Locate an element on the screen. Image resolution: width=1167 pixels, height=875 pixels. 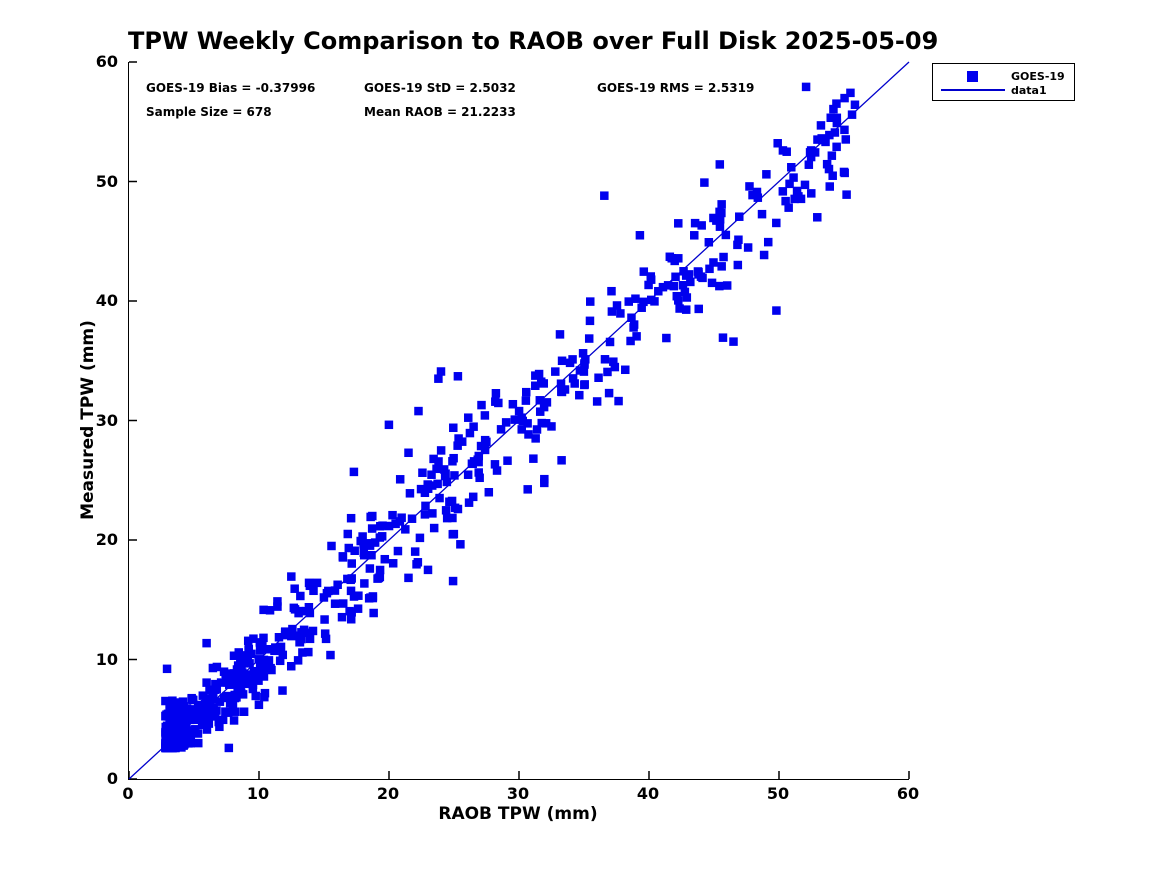
y-axis-label: Measured TPW (mm) is located at coordinates (88, 420).